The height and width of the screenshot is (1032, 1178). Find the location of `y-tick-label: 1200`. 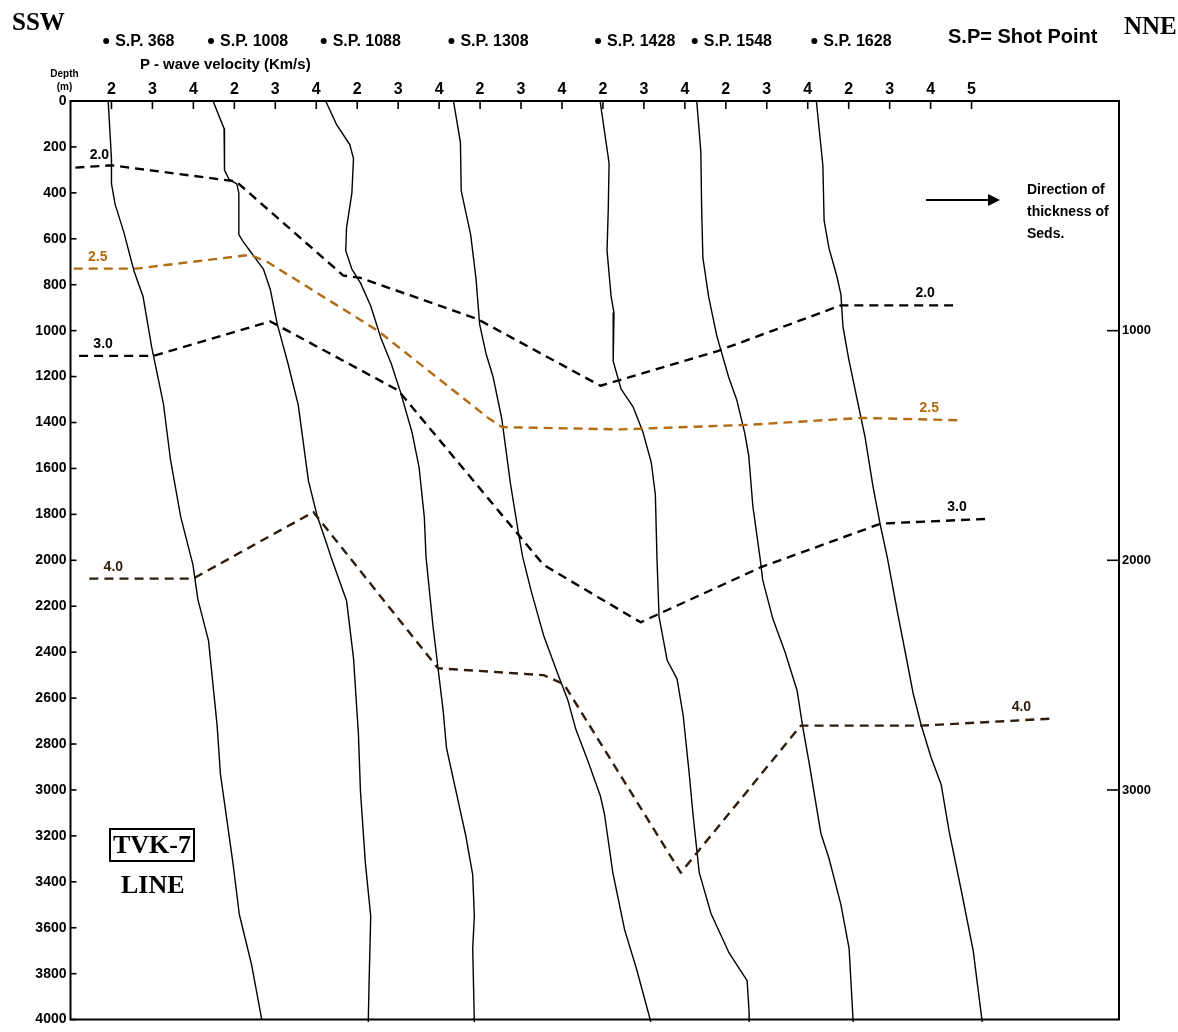

y-tick-label: 1200 is located at coordinates (51, 375).